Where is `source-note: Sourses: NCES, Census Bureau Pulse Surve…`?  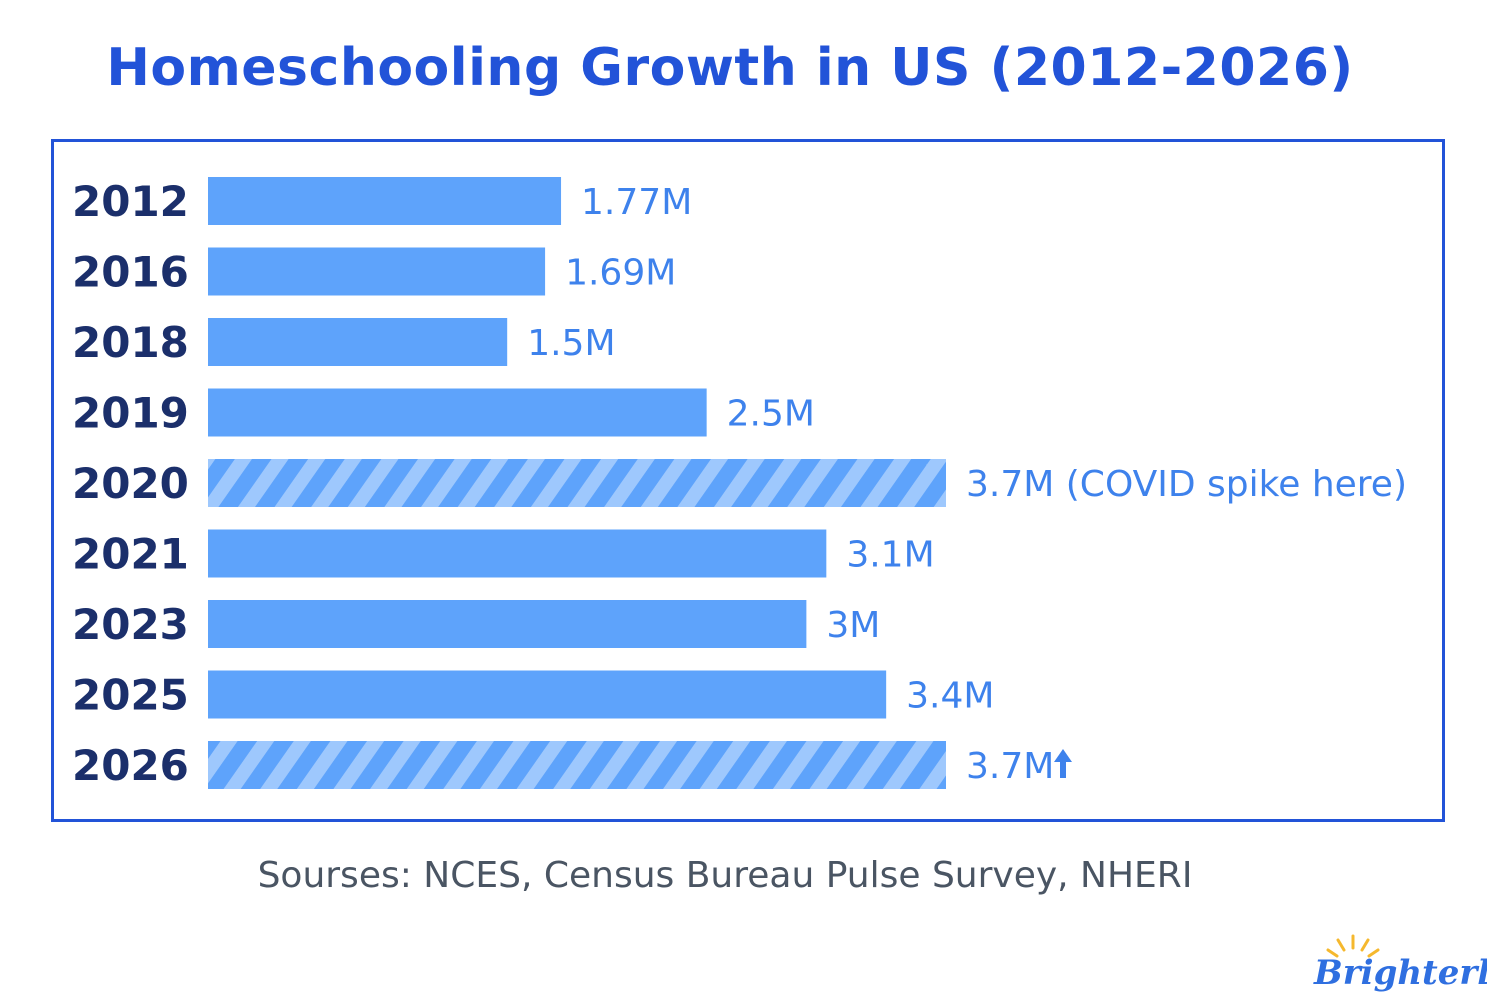
source-note: Sourses: NCES, Census Bureau Pulse Surve… is located at coordinates (725, 875).